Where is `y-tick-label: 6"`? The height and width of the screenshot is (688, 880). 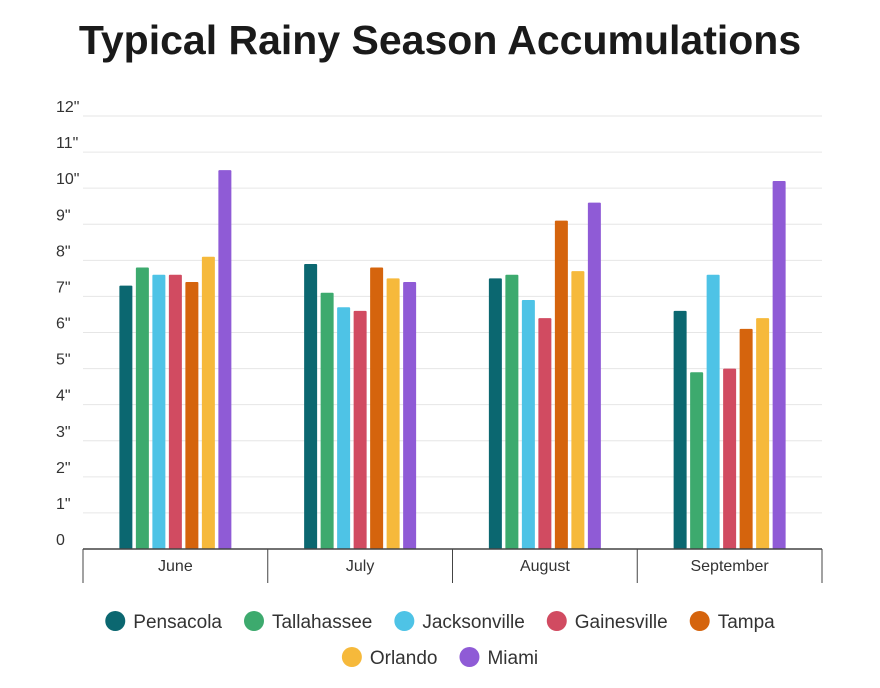 y-tick-label: 6" is located at coordinates (63, 324).